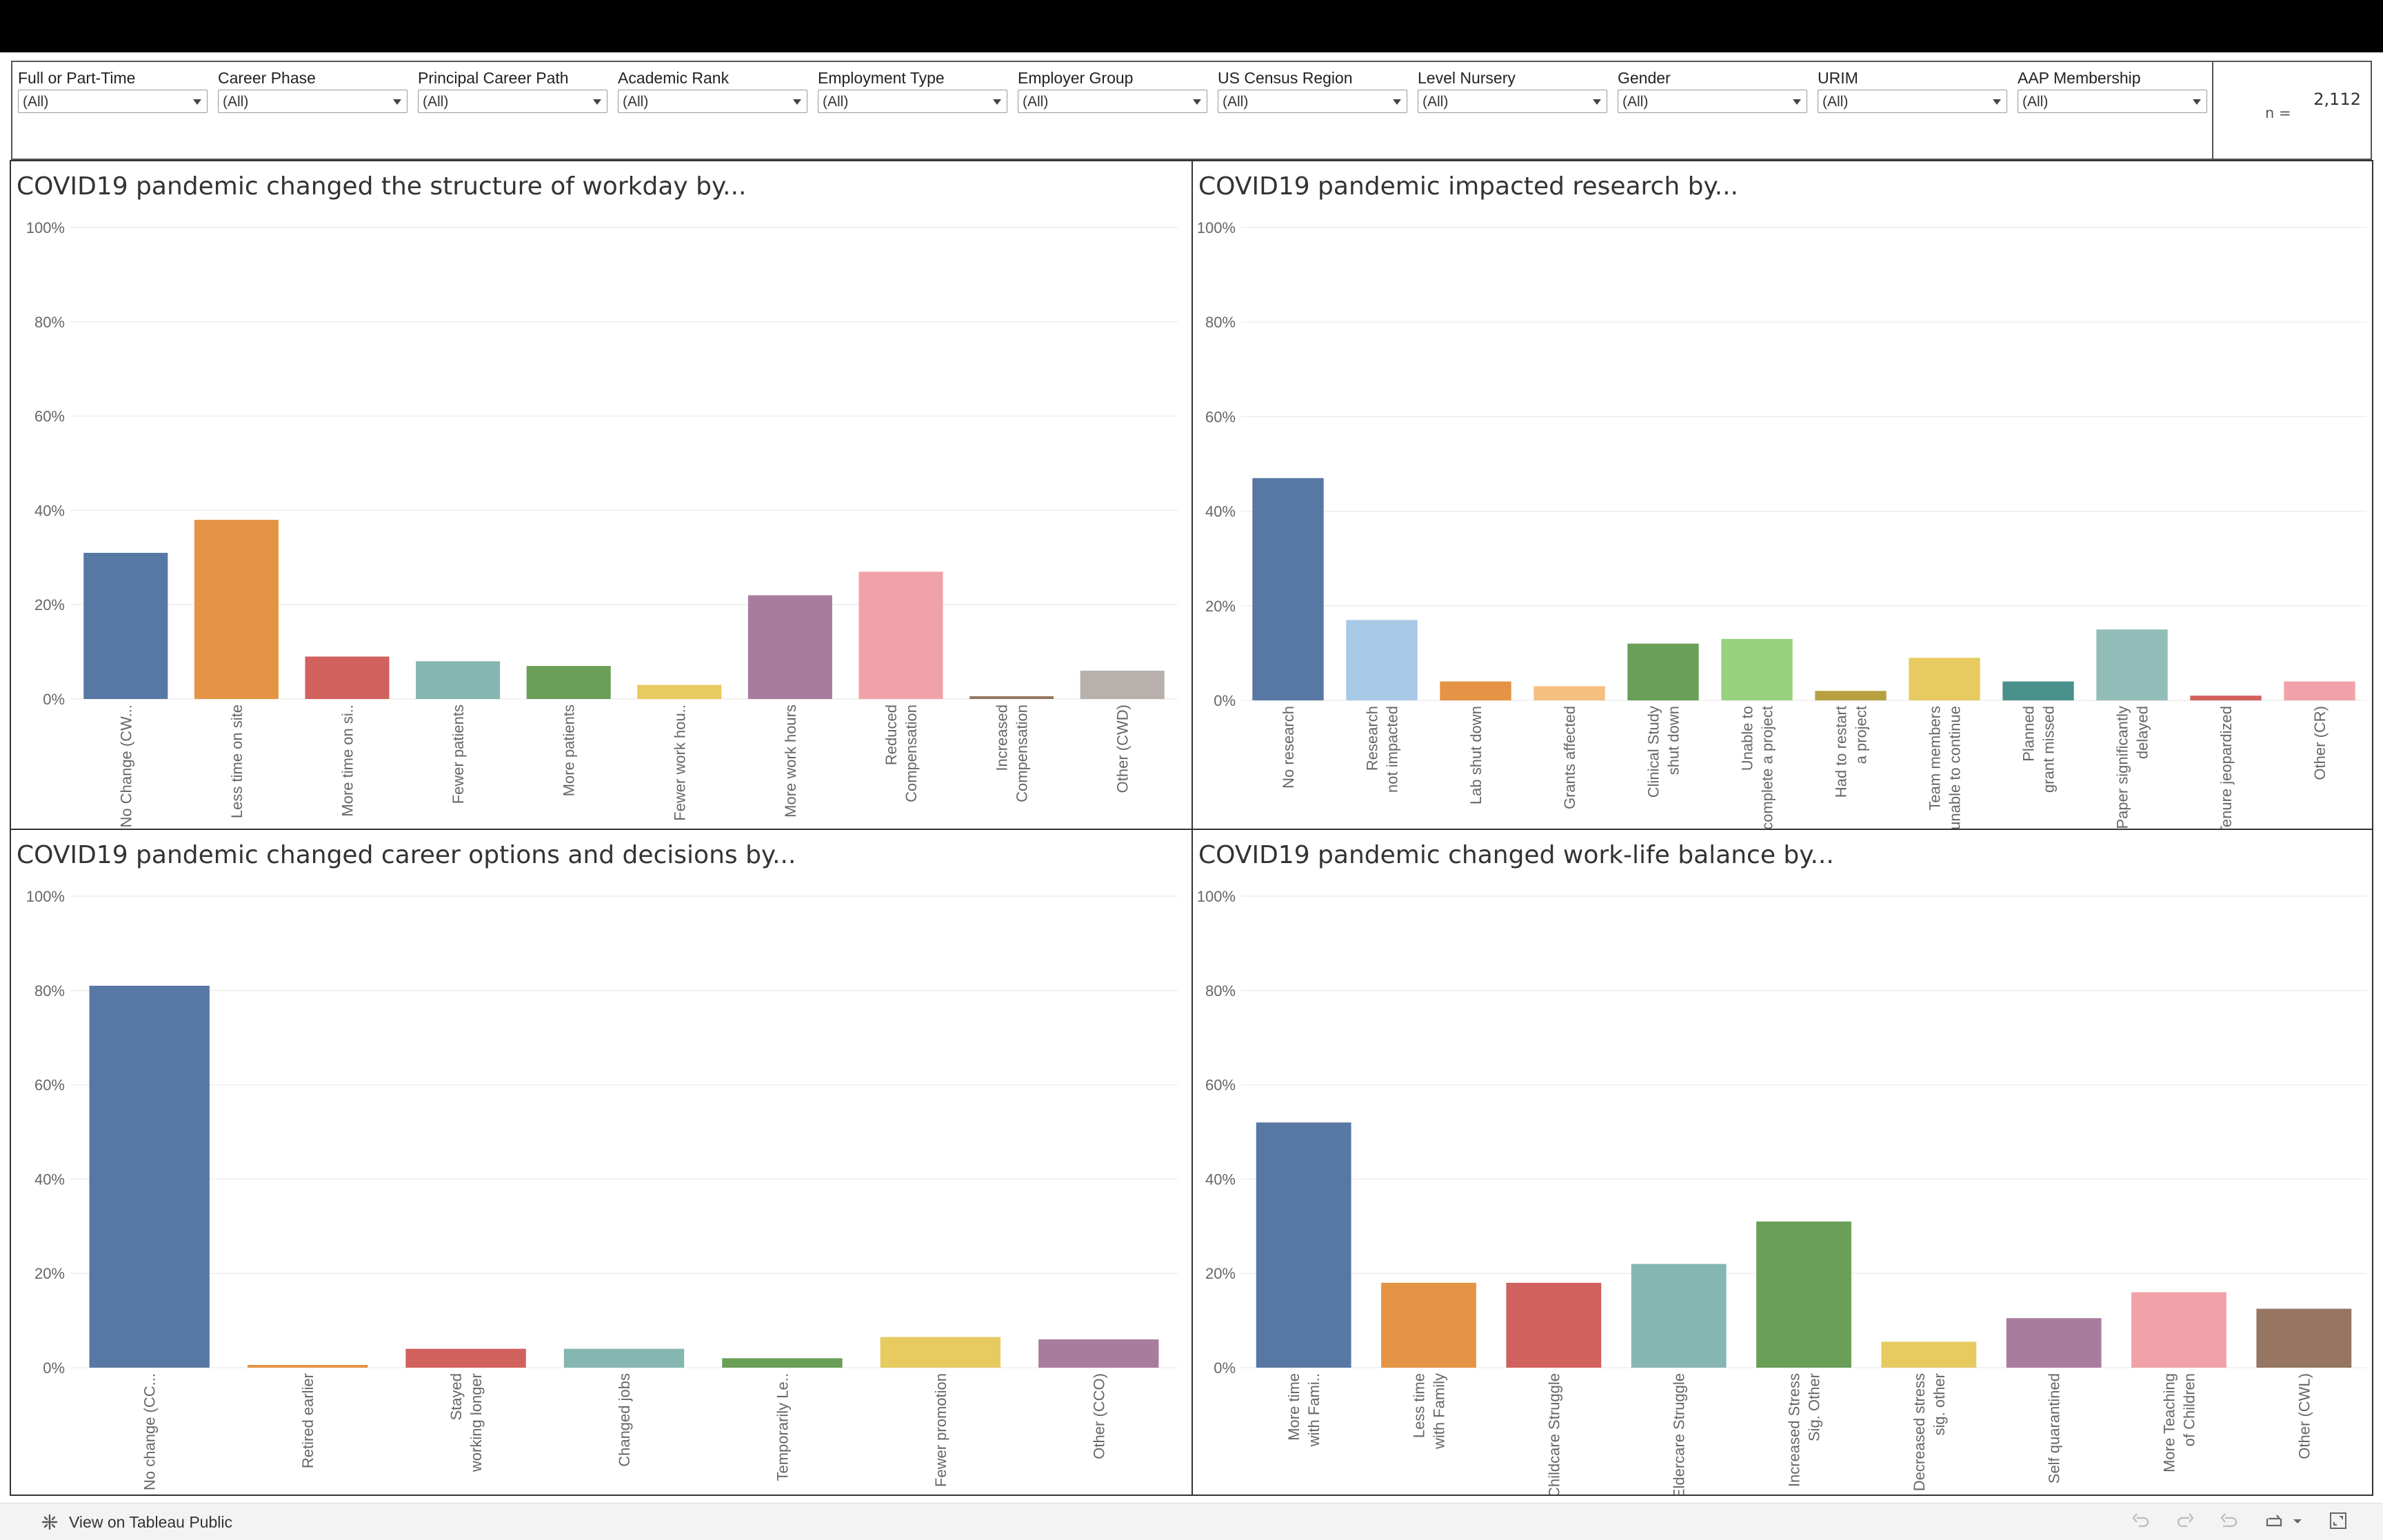 The image size is (2383, 1540). I want to click on x-tick-label: Other (CR), so click(2320, 743).